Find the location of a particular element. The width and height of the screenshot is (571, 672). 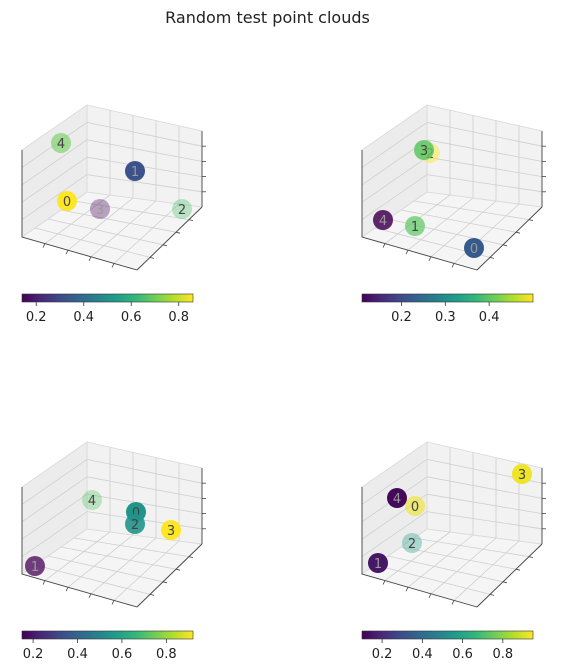

panel-1: 0 1 2 3 4 0.2 0.4 0.6 0.8 is located at coordinates (113, 214).